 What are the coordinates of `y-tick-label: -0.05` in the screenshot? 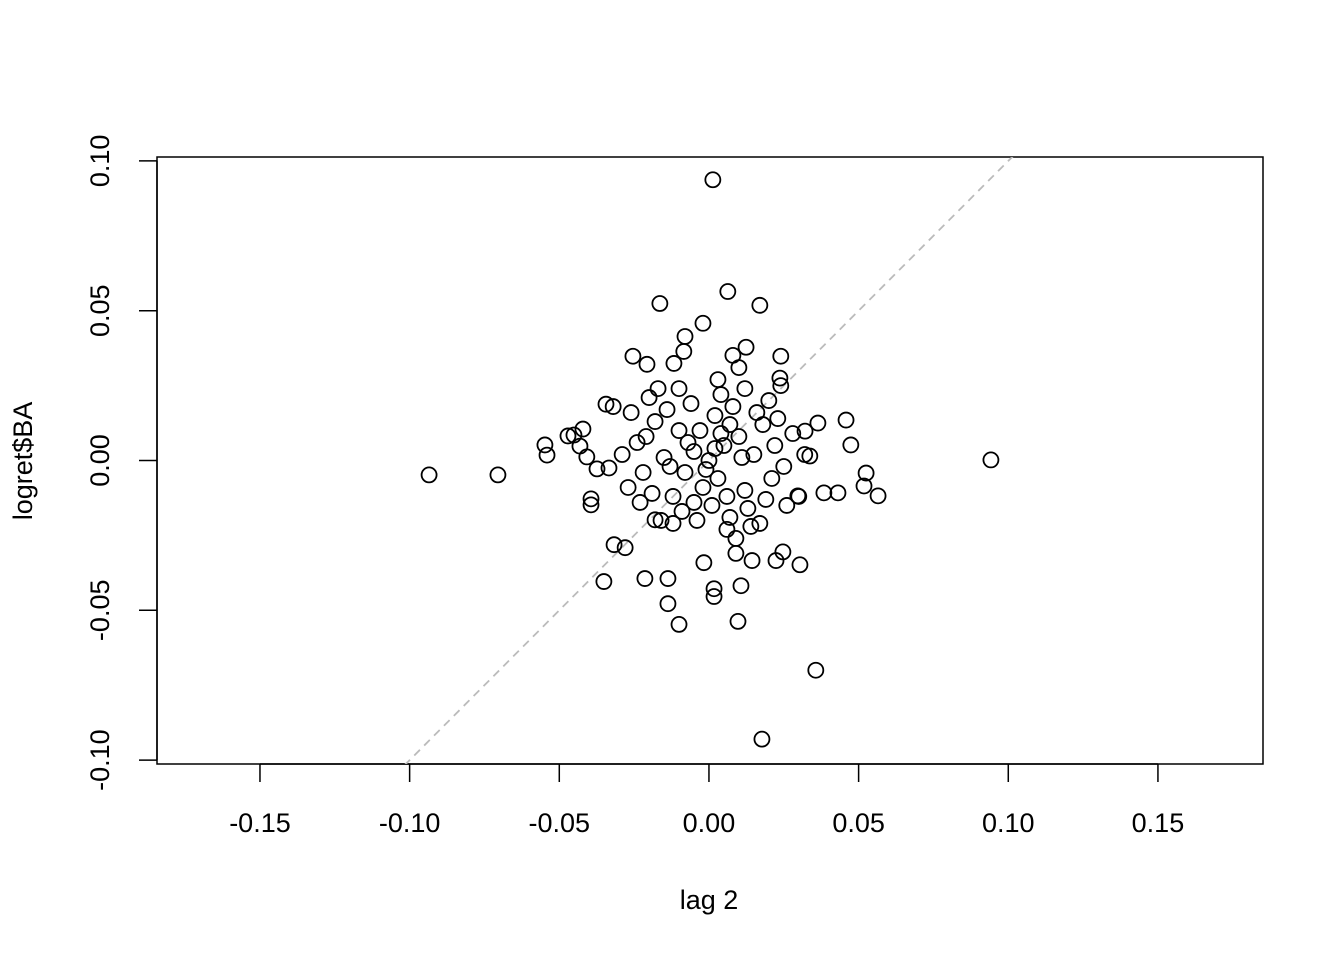 It's located at (100, 611).